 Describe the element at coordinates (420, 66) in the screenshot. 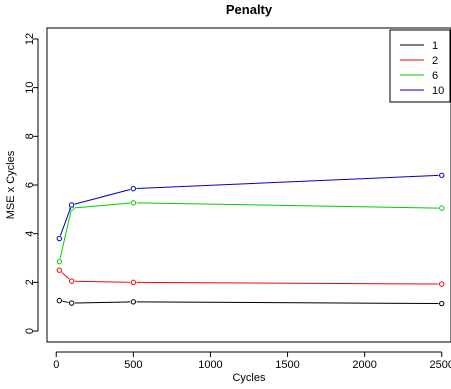

I see `legend: 1 2 6 10` at that location.